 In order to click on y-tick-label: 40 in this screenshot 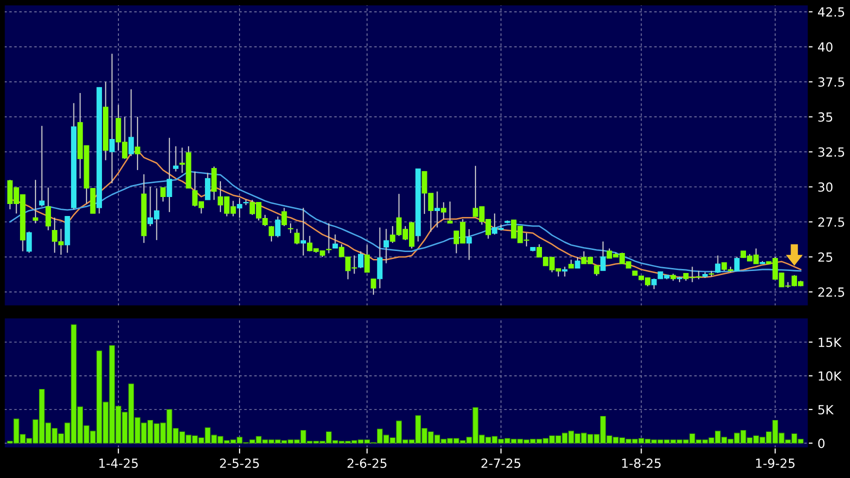, I will do `click(825, 47)`.